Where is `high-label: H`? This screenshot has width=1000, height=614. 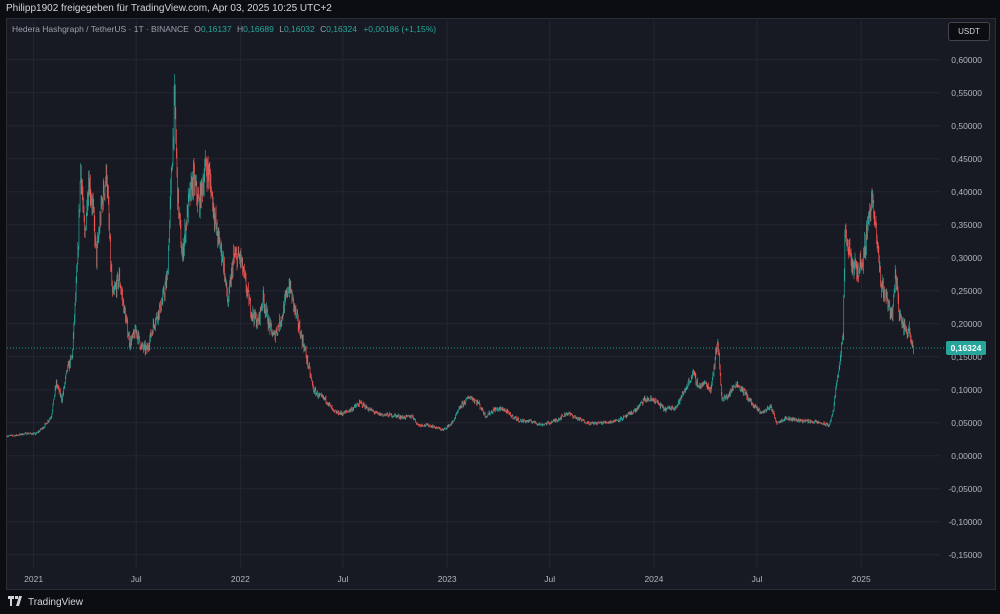 high-label: H is located at coordinates (240, 29).